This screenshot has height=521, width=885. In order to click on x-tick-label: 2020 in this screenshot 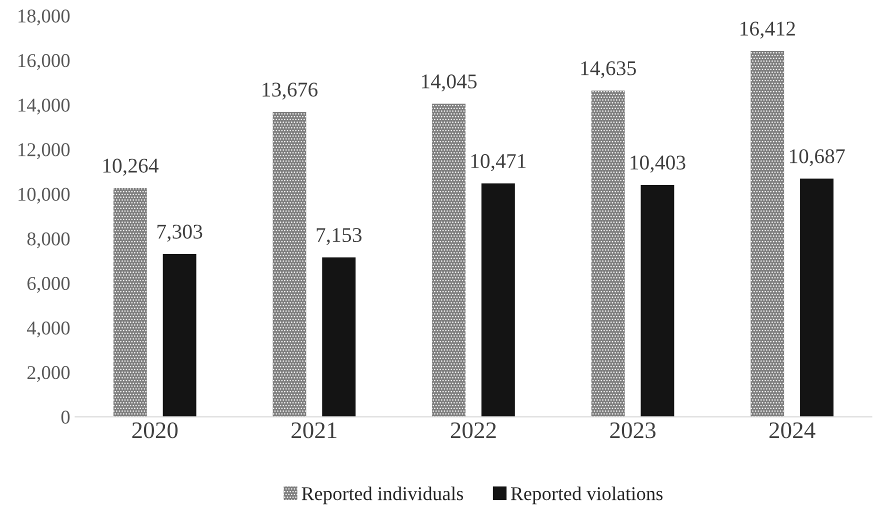, I will do `click(155, 430)`.